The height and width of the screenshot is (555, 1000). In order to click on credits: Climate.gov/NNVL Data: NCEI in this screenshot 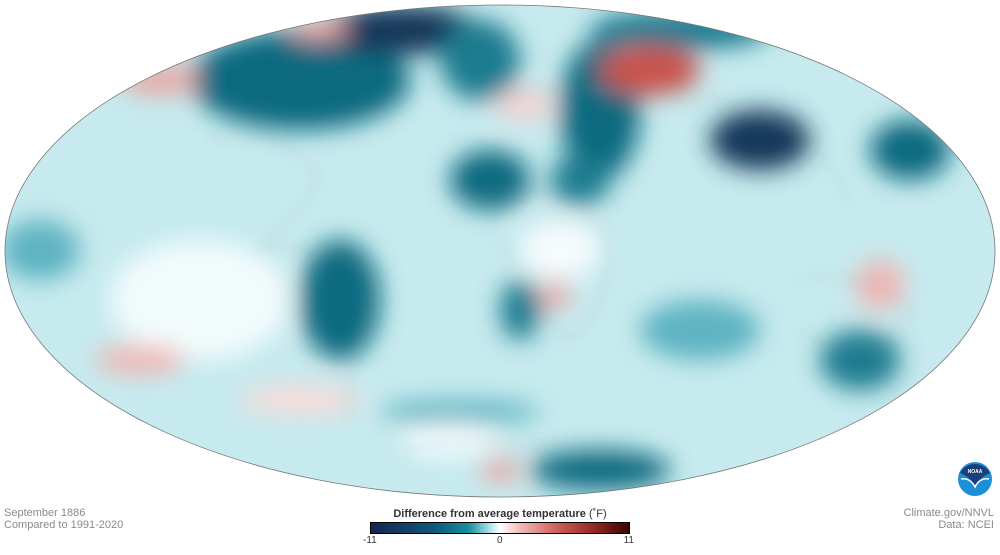, I will do `click(949, 519)`.